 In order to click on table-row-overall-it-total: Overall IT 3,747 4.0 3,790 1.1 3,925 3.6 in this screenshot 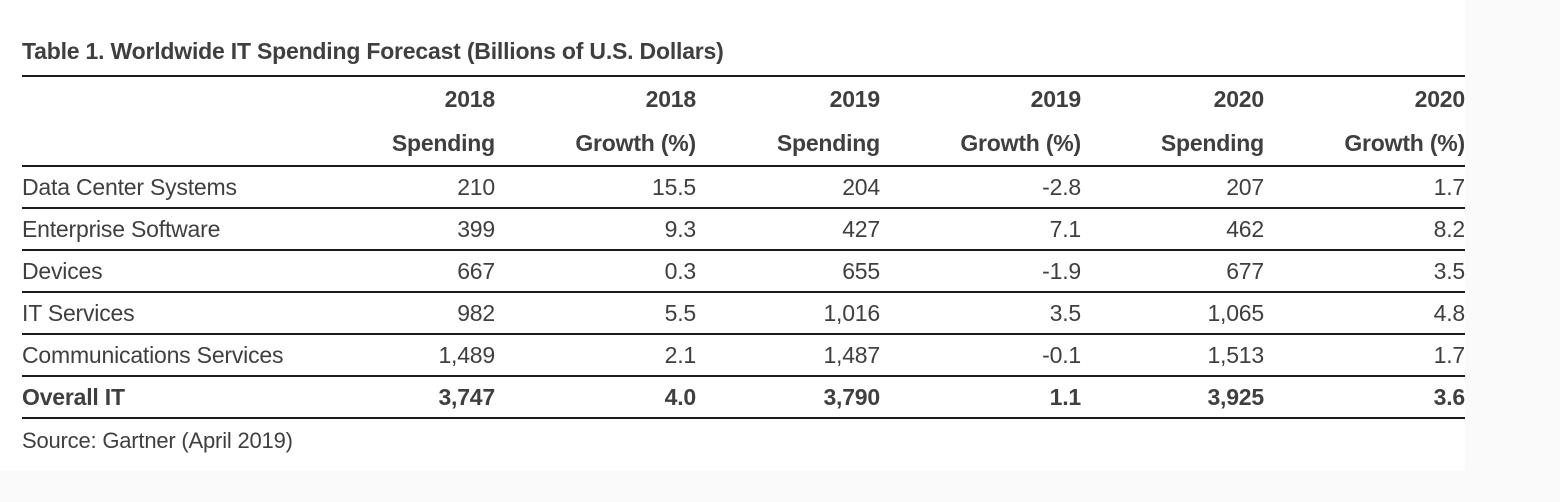, I will do `click(743, 397)`.